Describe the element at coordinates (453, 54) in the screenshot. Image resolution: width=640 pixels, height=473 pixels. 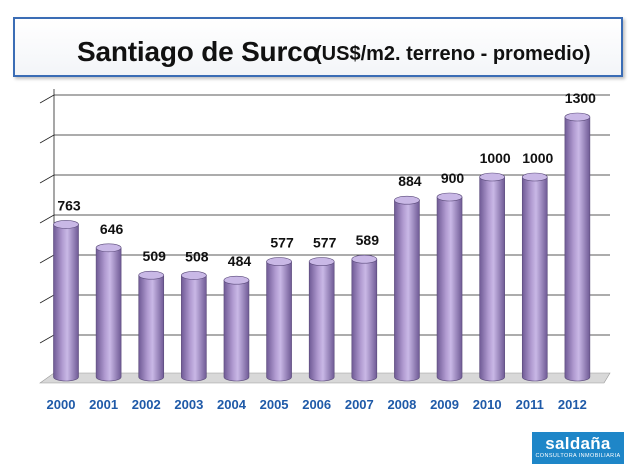
I see `chart-subtitle: (US$/m2. terreno - promedio)` at that location.